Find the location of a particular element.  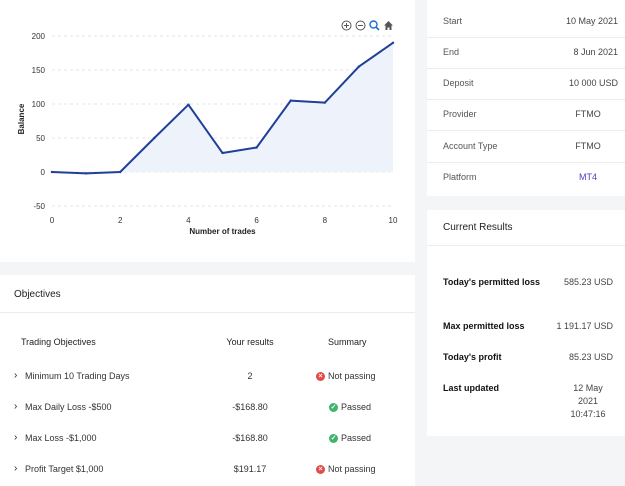

result-row-max-permitted-loss: Max permitted loss 1 191.17 USD is located at coordinates (528, 326).